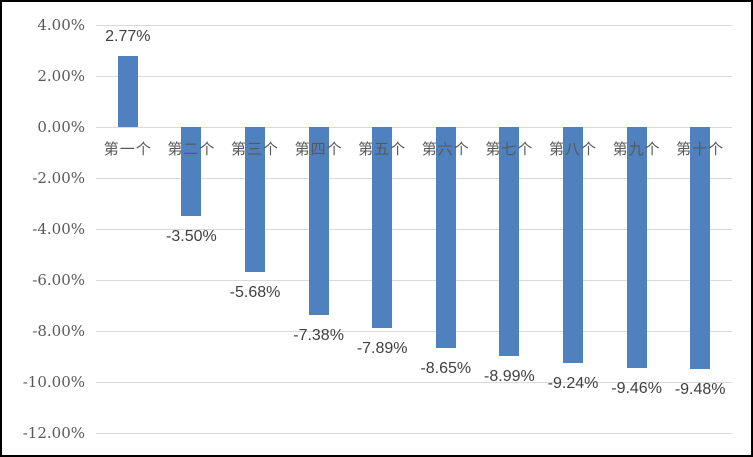 Image resolution: width=753 pixels, height=457 pixels. I want to click on data-label: -3.50%, so click(191, 237).